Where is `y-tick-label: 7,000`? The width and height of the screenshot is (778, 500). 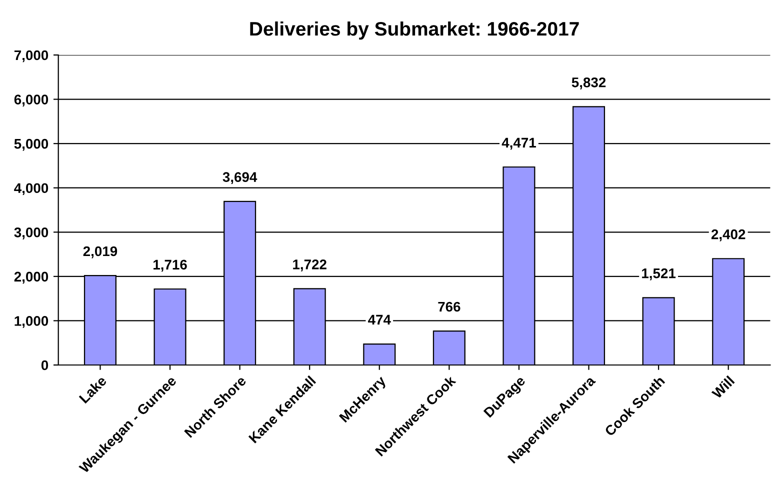 y-tick-label: 7,000 is located at coordinates (31, 56).